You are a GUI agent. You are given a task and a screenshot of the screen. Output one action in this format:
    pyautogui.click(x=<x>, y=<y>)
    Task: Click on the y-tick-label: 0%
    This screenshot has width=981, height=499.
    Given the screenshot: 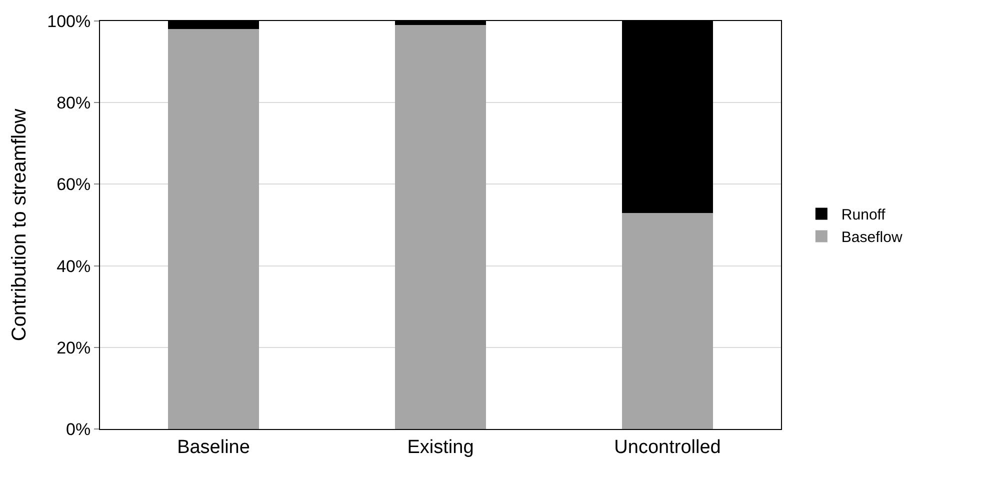 What is the action you would take?
    pyautogui.click(x=78, y=429)
    